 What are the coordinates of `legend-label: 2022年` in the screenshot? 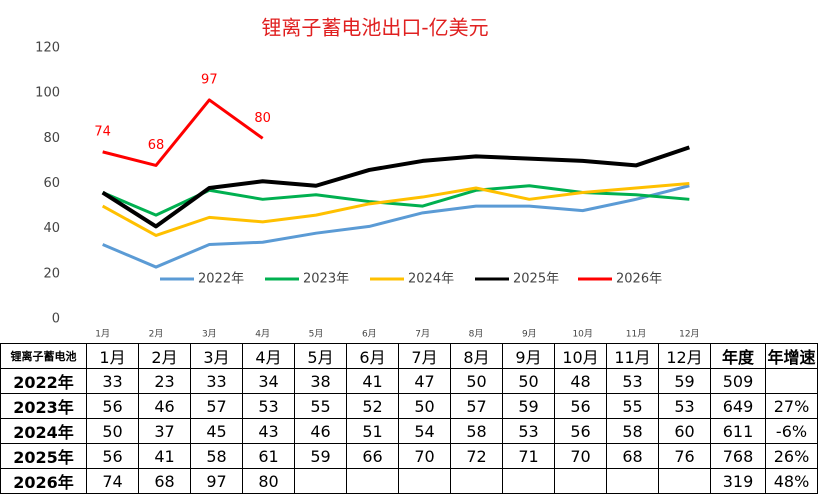 It's located at (221, 279).